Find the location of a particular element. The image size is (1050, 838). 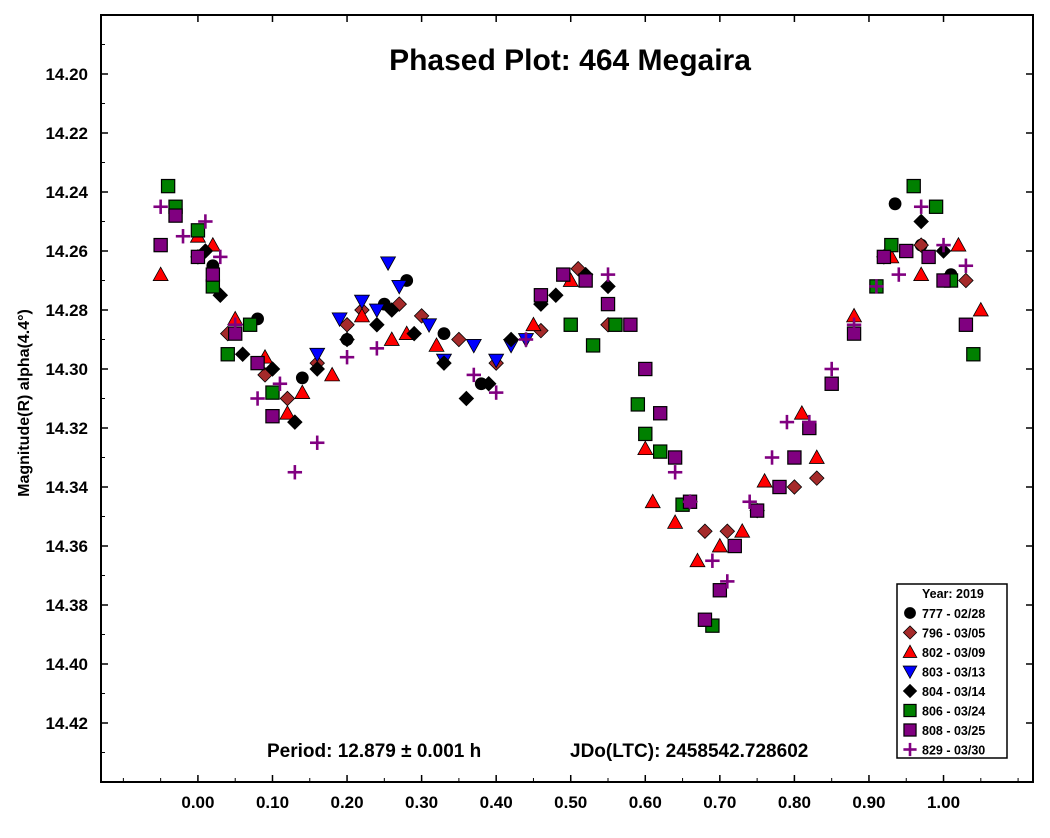

y-tick-label: 14.34 is located at coordinates (66, 487).